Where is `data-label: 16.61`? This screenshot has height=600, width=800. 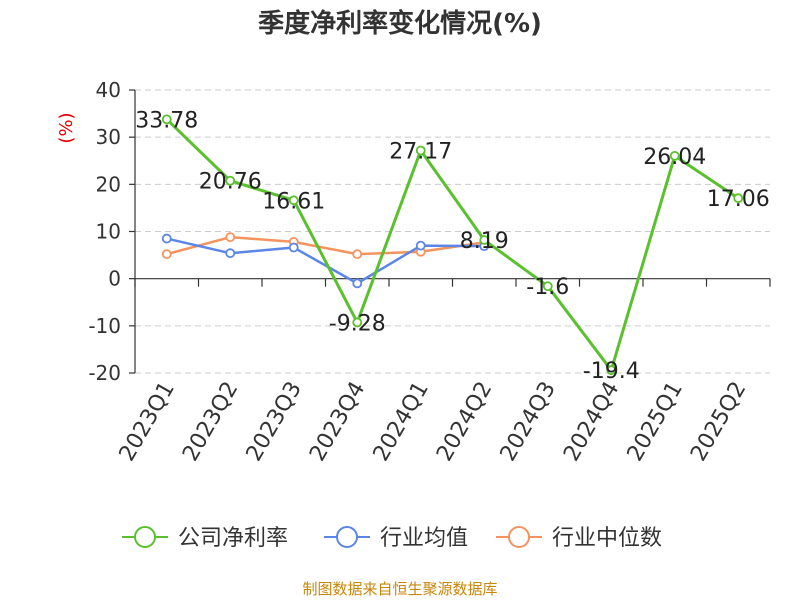 data-label: 16.61 is located at coordinates (293, 201).